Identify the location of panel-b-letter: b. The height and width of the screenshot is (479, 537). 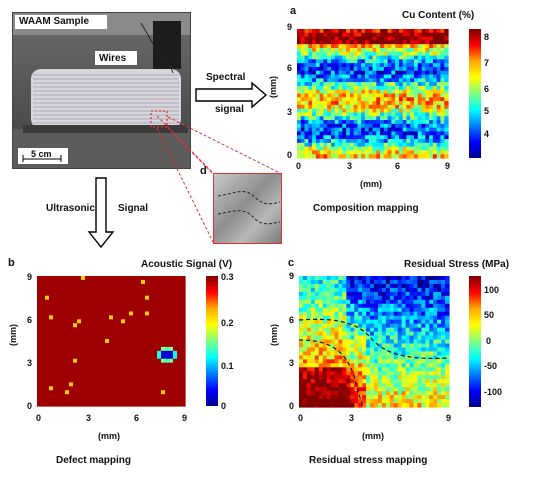
(11, 263).